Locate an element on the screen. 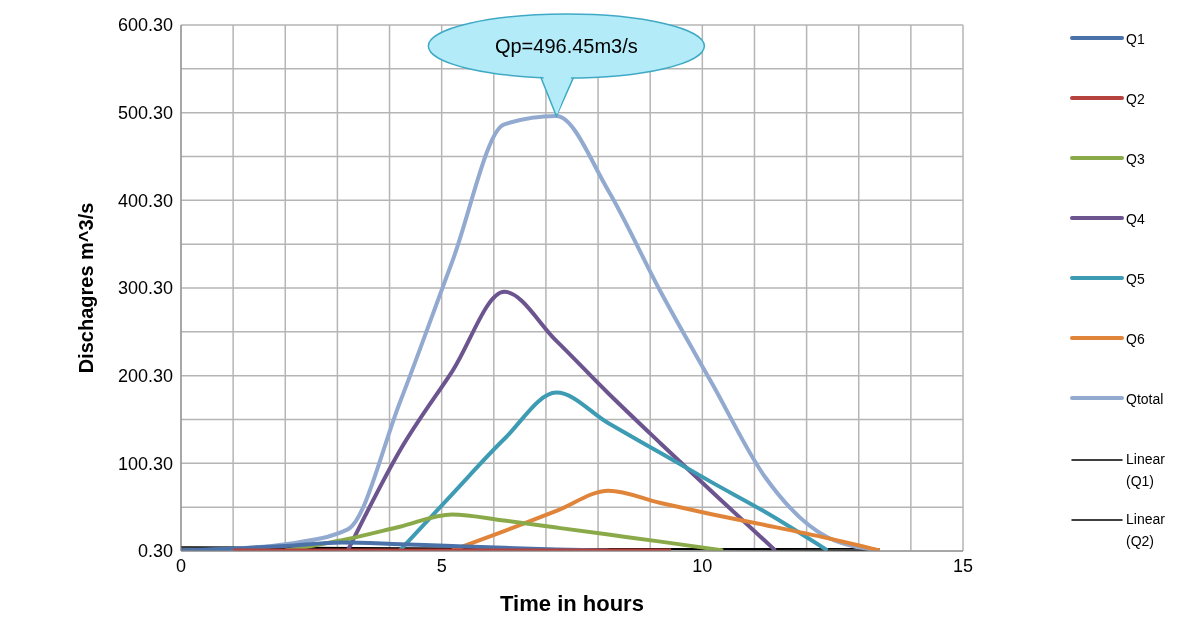 The image size is (1204, 637). x-tick-label: 5 is located at coordinates (441, 565).